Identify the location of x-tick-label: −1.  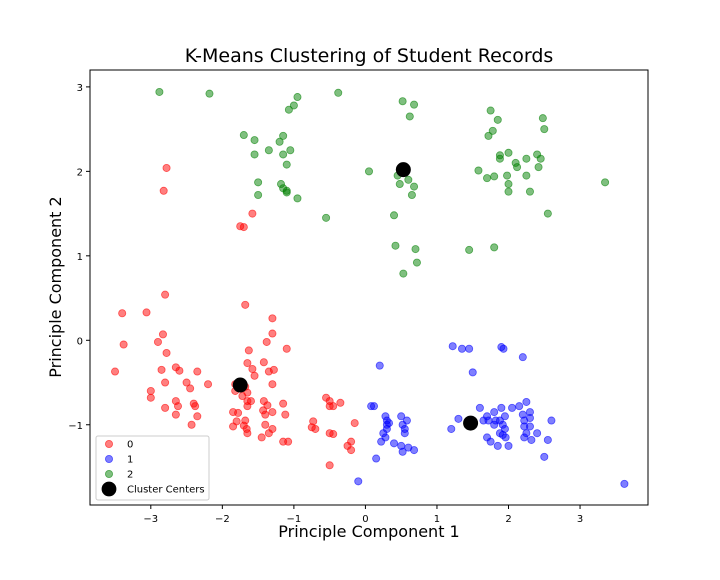
(294, 519).